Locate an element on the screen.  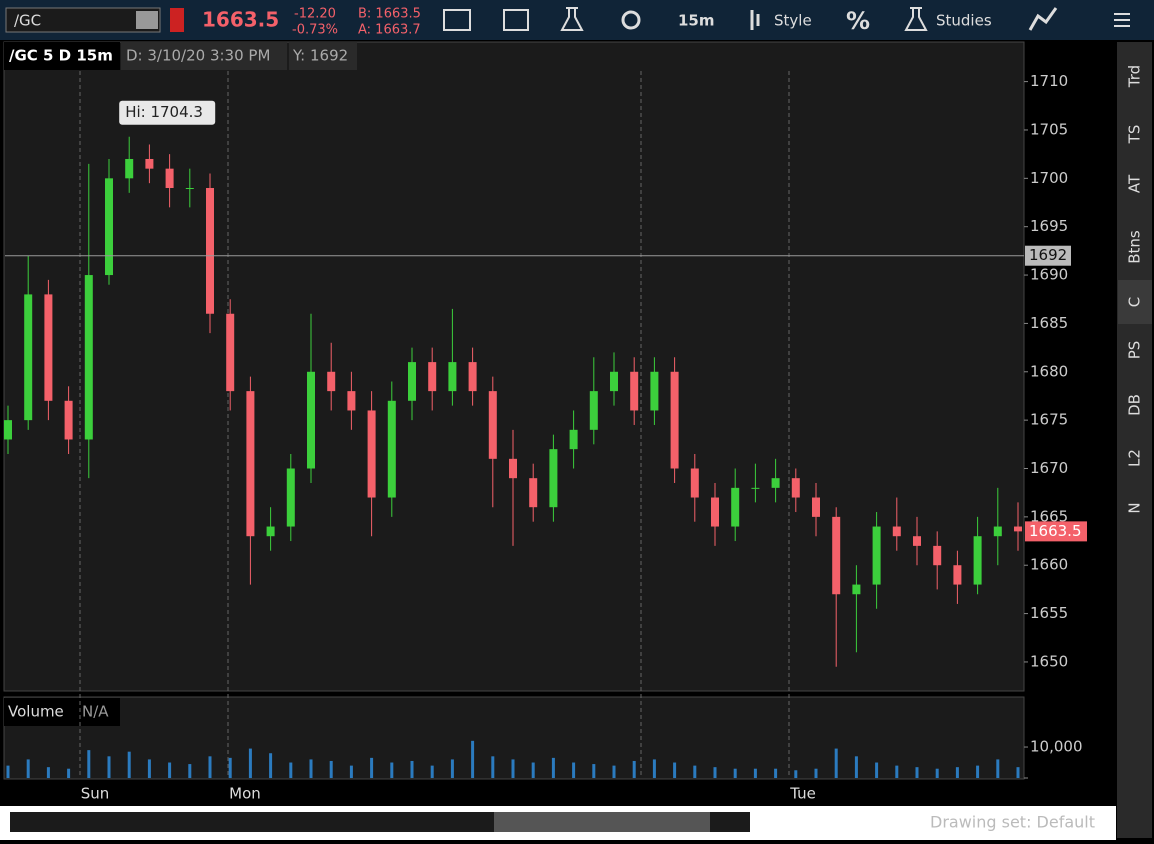
flex-icon is located at coordinates (516, 20).